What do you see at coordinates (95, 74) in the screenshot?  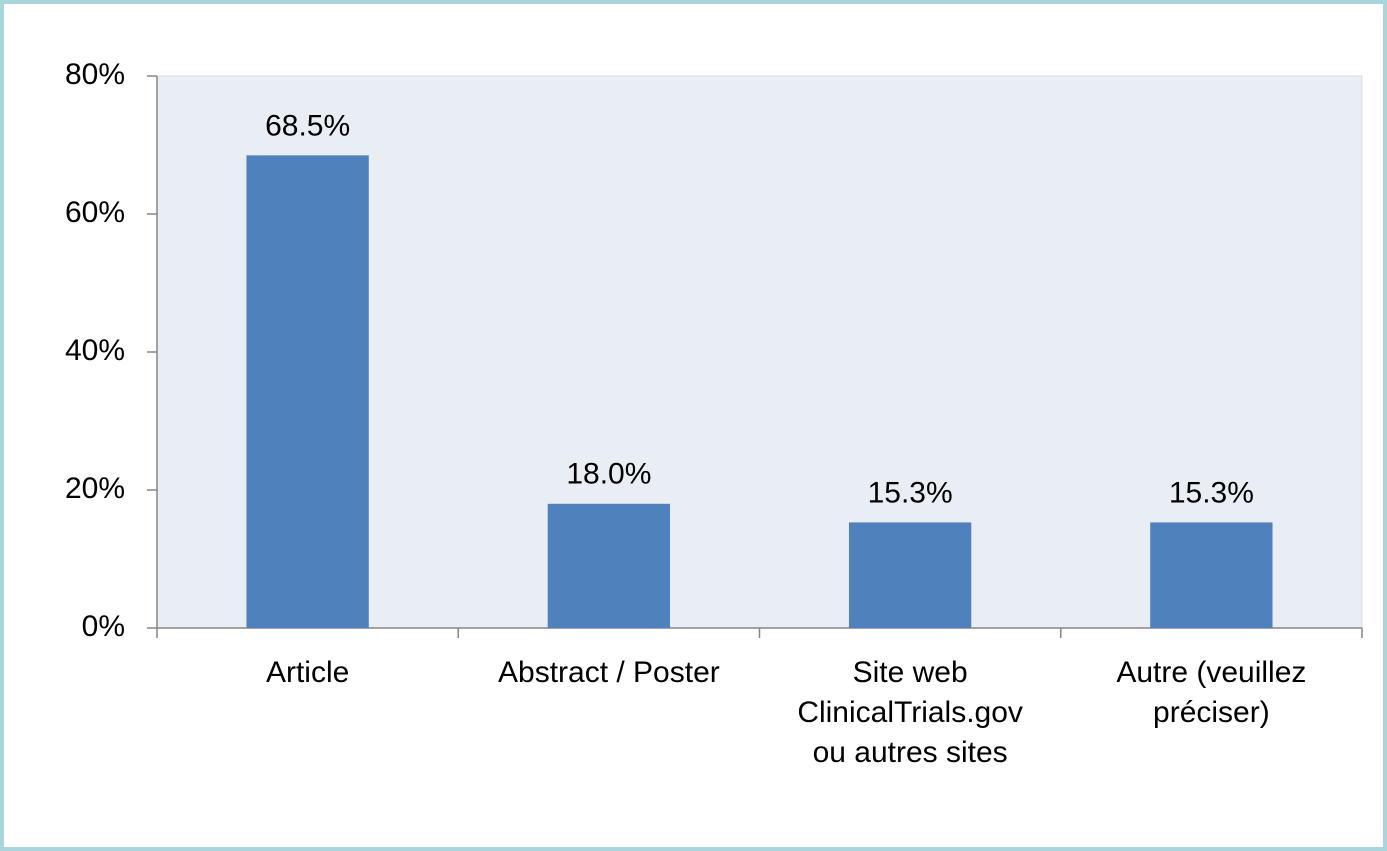 I see `y-tick-label: 80%` at bounding box center [95, 74].